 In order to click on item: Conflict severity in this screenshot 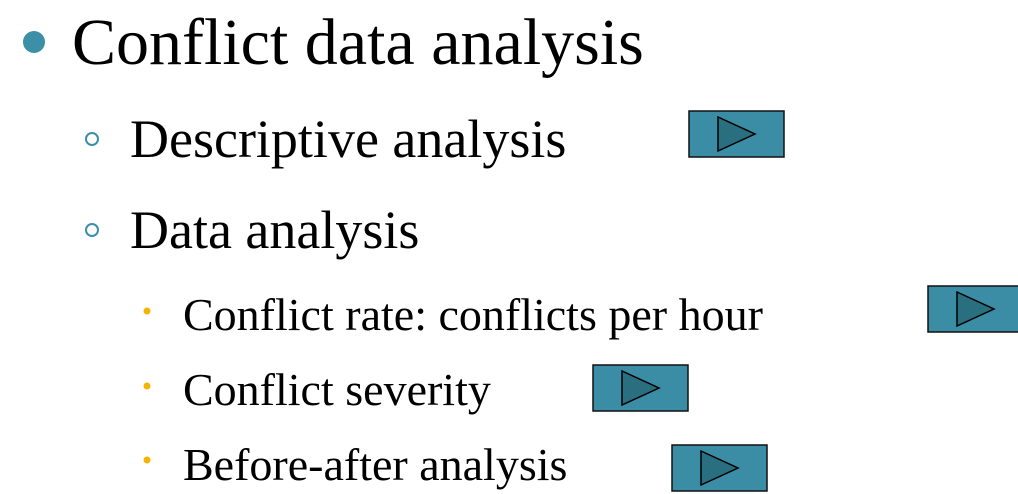, I will do `click(337, 389)`.